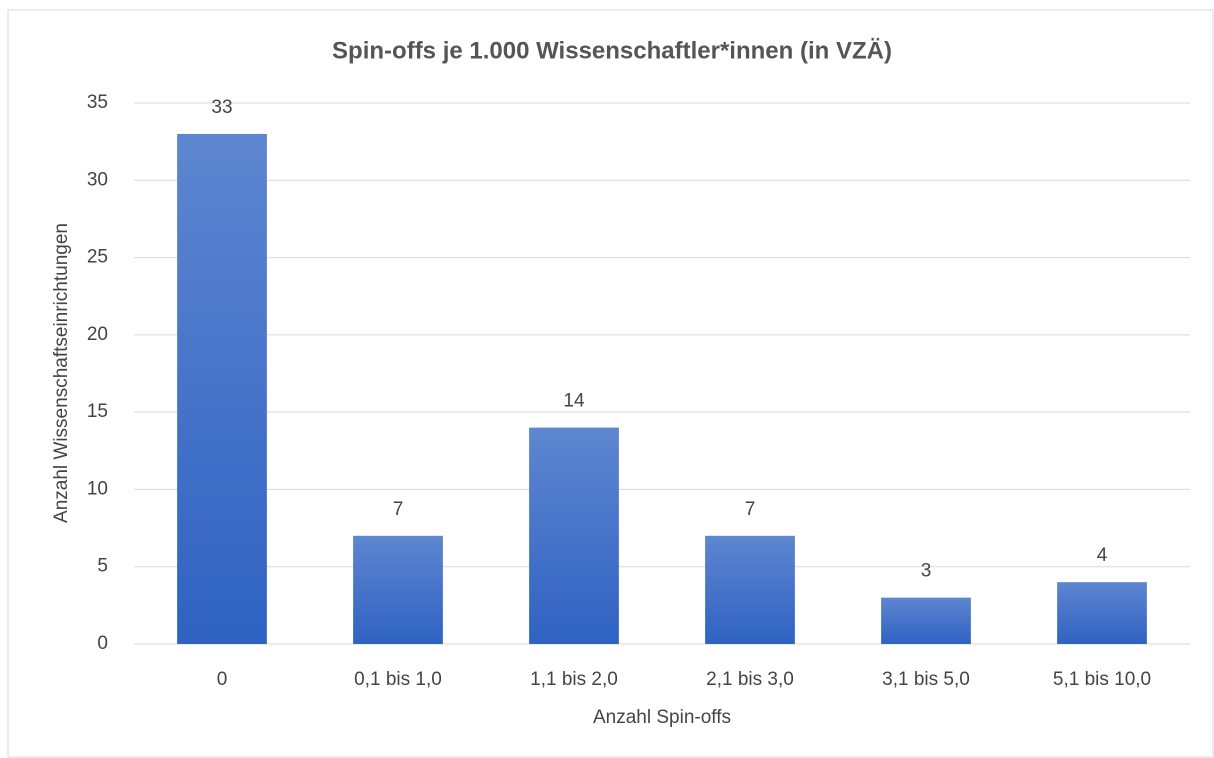  I want to click on y-tick-label: 20, so click(97, 334).